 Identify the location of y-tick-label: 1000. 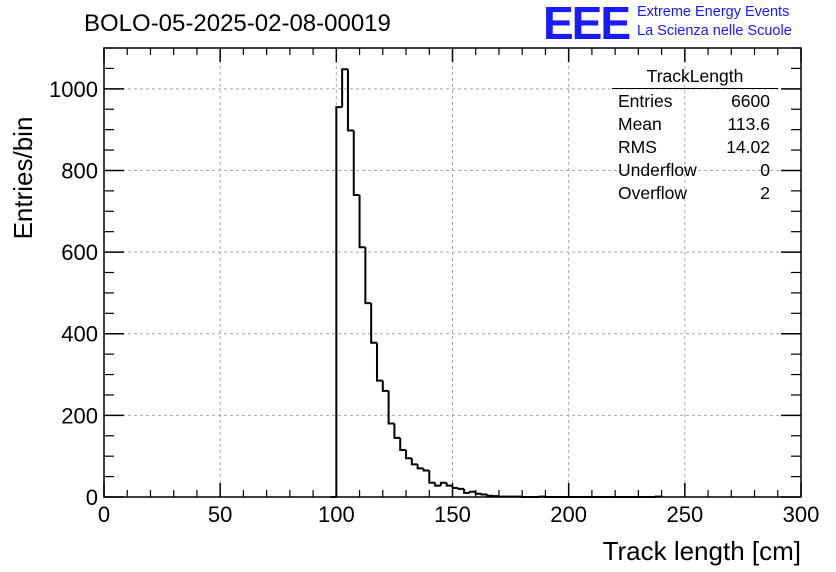
(73, 89).